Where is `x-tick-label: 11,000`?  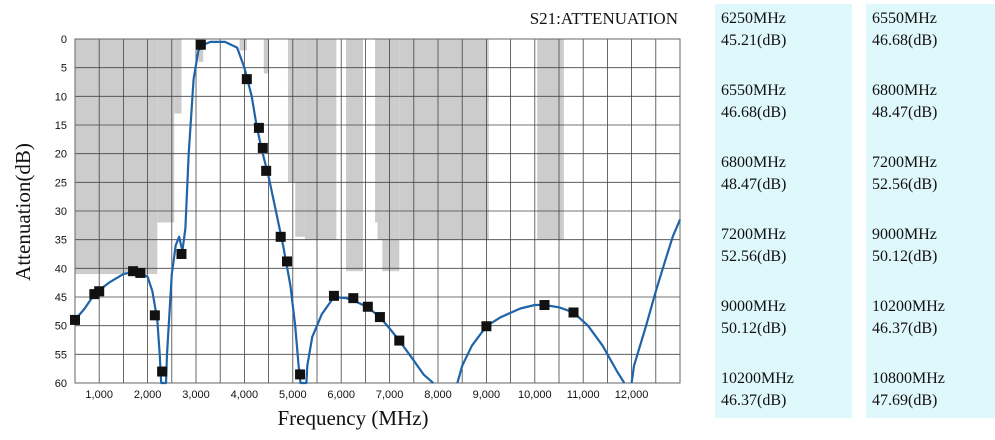
x-tick-label: 11,000 is located at coordinates (583, 395).